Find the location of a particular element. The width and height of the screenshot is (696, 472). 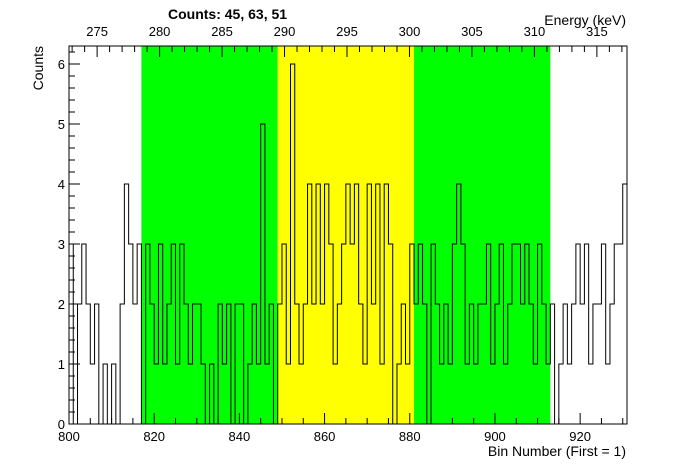

x-tick-label: 820 is located at coordinates (154, 436).